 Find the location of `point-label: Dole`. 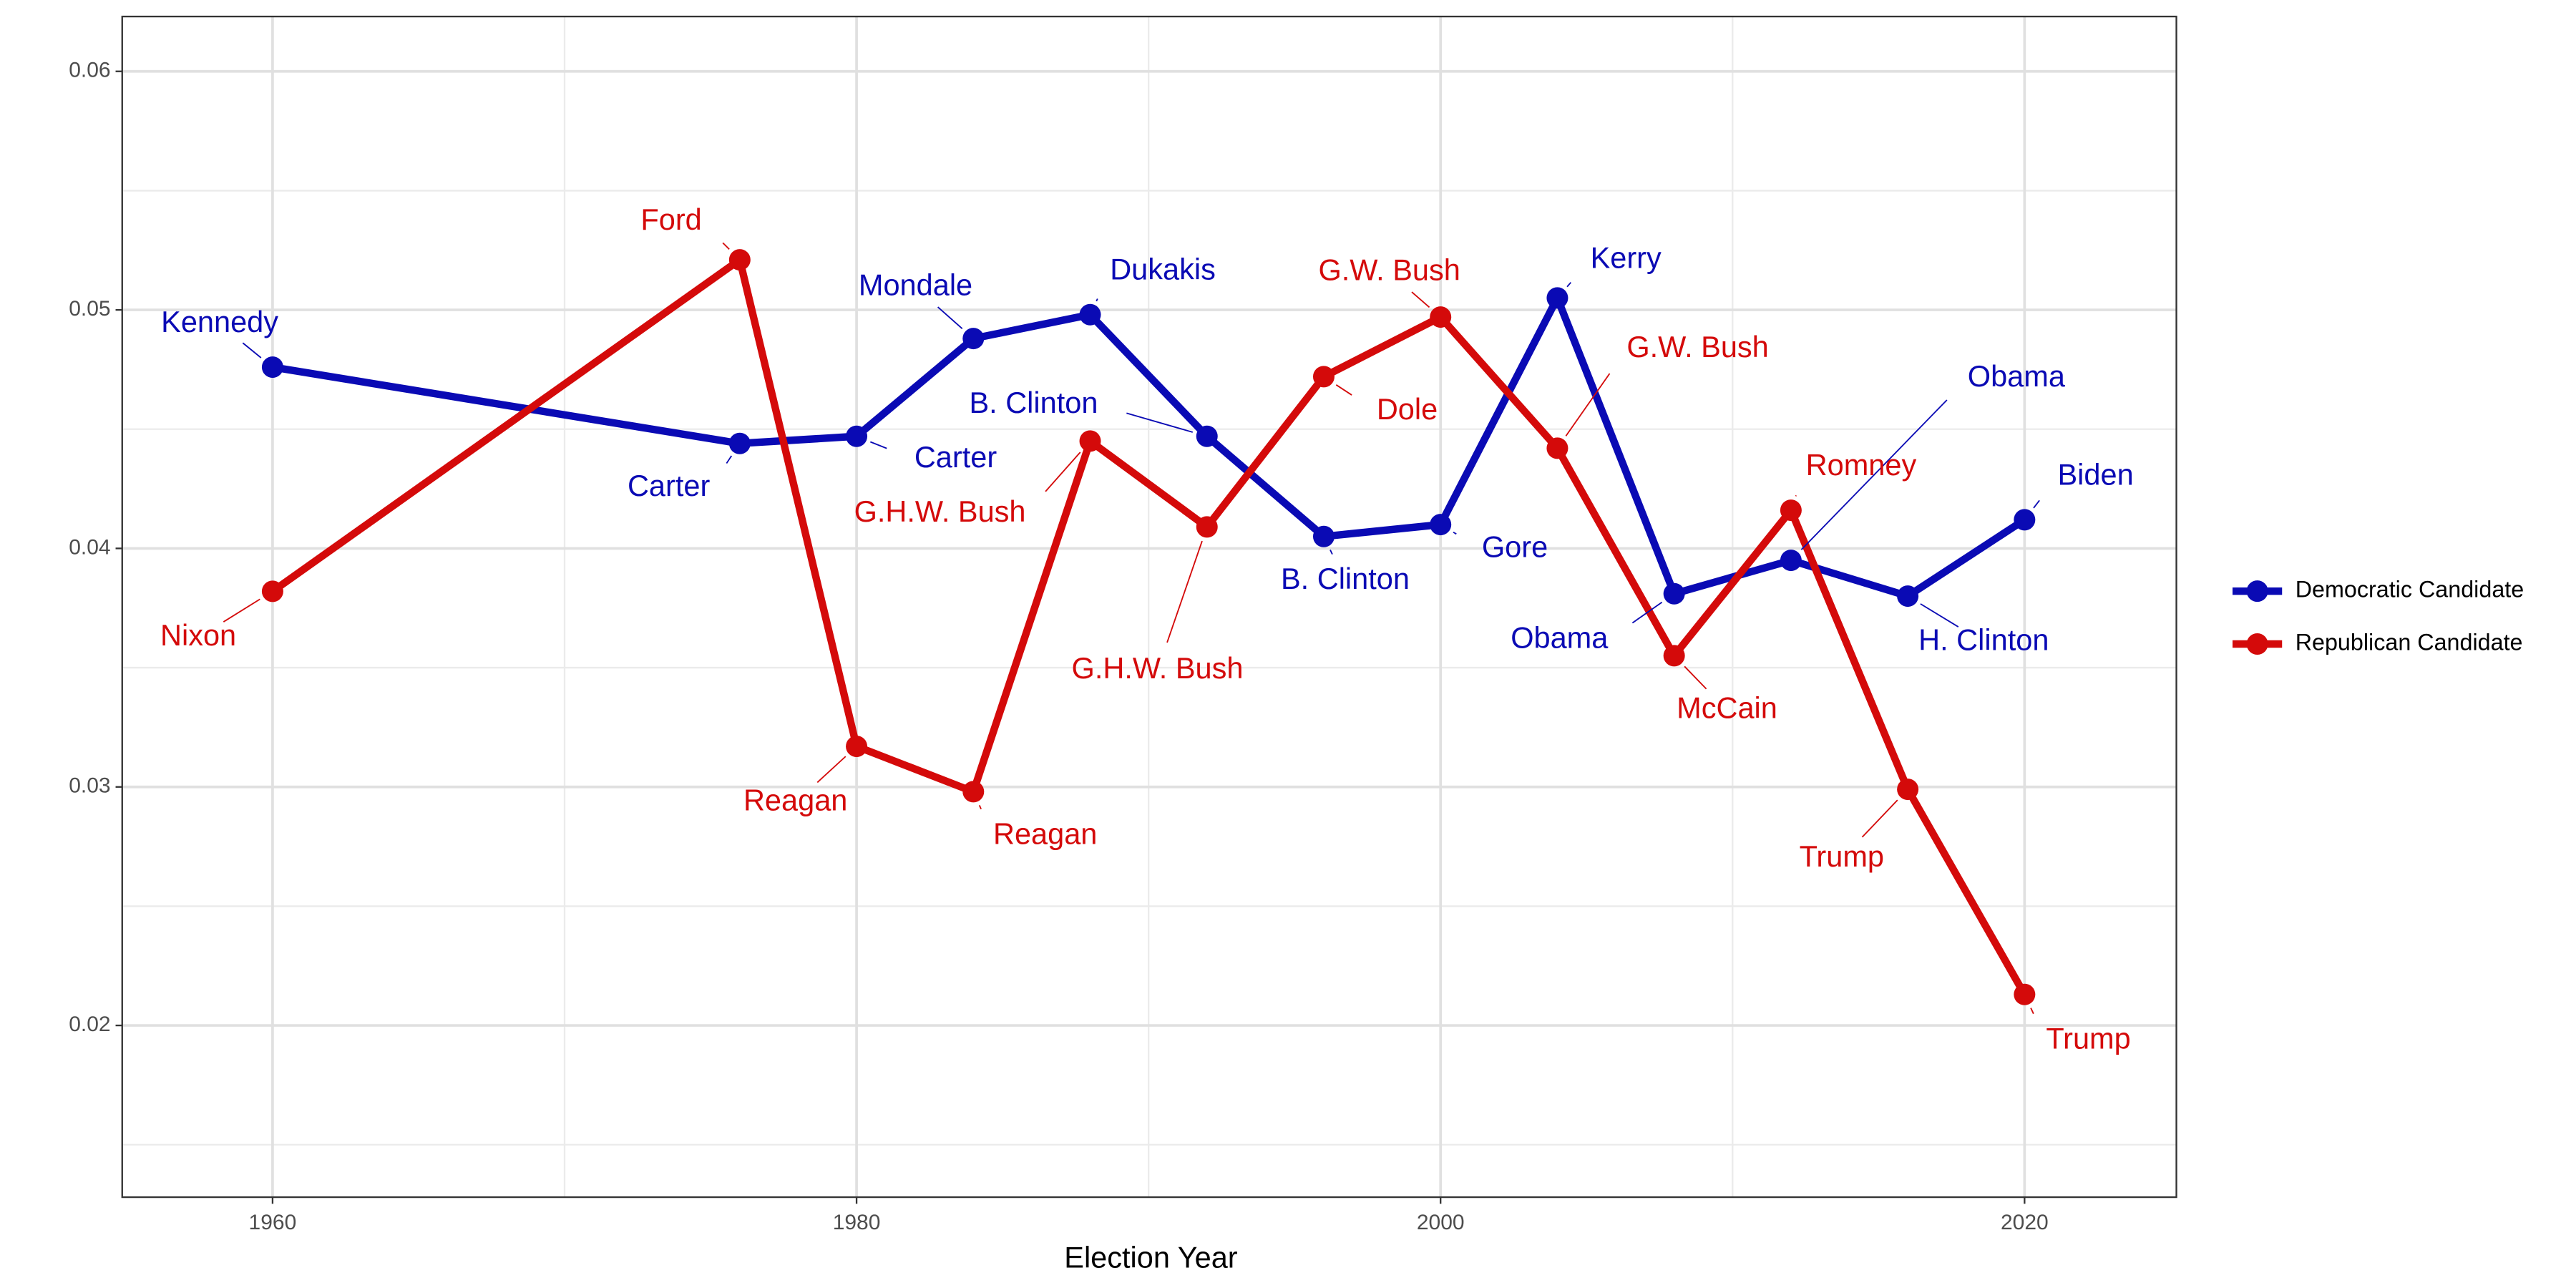

point-label: Dole is located at coordinates (1407, 409).